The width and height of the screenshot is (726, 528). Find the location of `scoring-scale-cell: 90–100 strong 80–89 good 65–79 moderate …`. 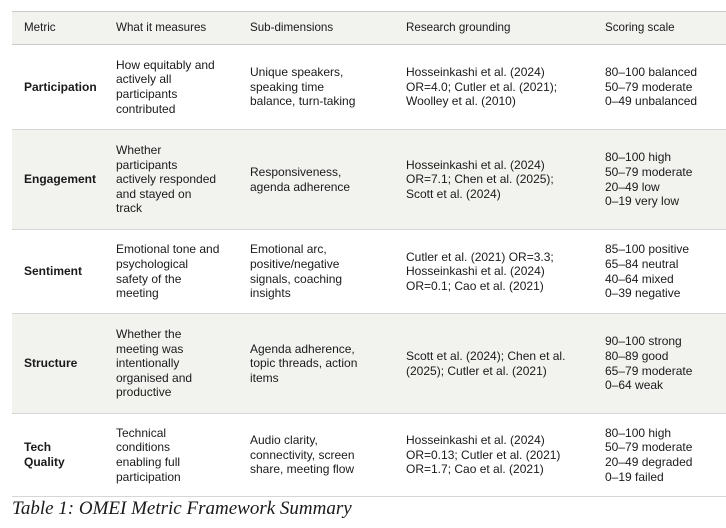

scoring-scale-cell: 90–100 strong 80–89 good 65–79 moderate … is located at coordinates (649, 363).